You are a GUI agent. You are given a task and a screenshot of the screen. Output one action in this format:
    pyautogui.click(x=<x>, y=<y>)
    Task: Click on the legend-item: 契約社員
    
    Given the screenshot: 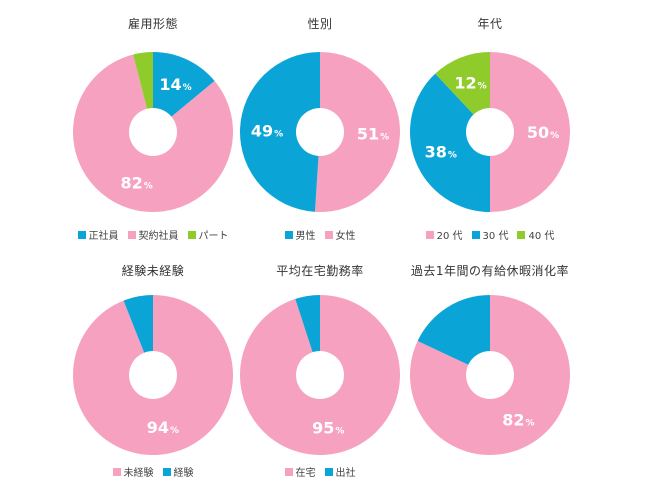 What is the action you would take?
    pyautogui.click(x=153, y=234)
    